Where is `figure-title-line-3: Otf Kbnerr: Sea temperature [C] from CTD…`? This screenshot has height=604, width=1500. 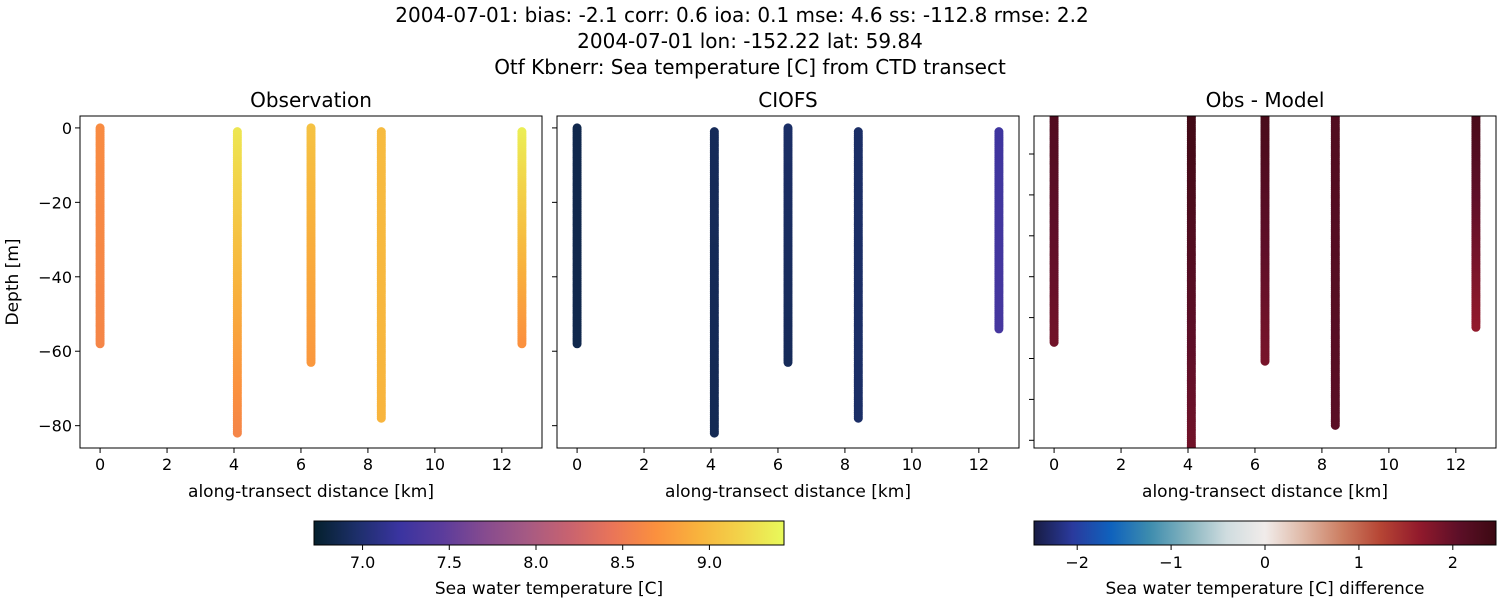 figure-title-line-3: Otf Kbnerr: Sea temperature [C] from CTD… is located at coordinates (750, 67).